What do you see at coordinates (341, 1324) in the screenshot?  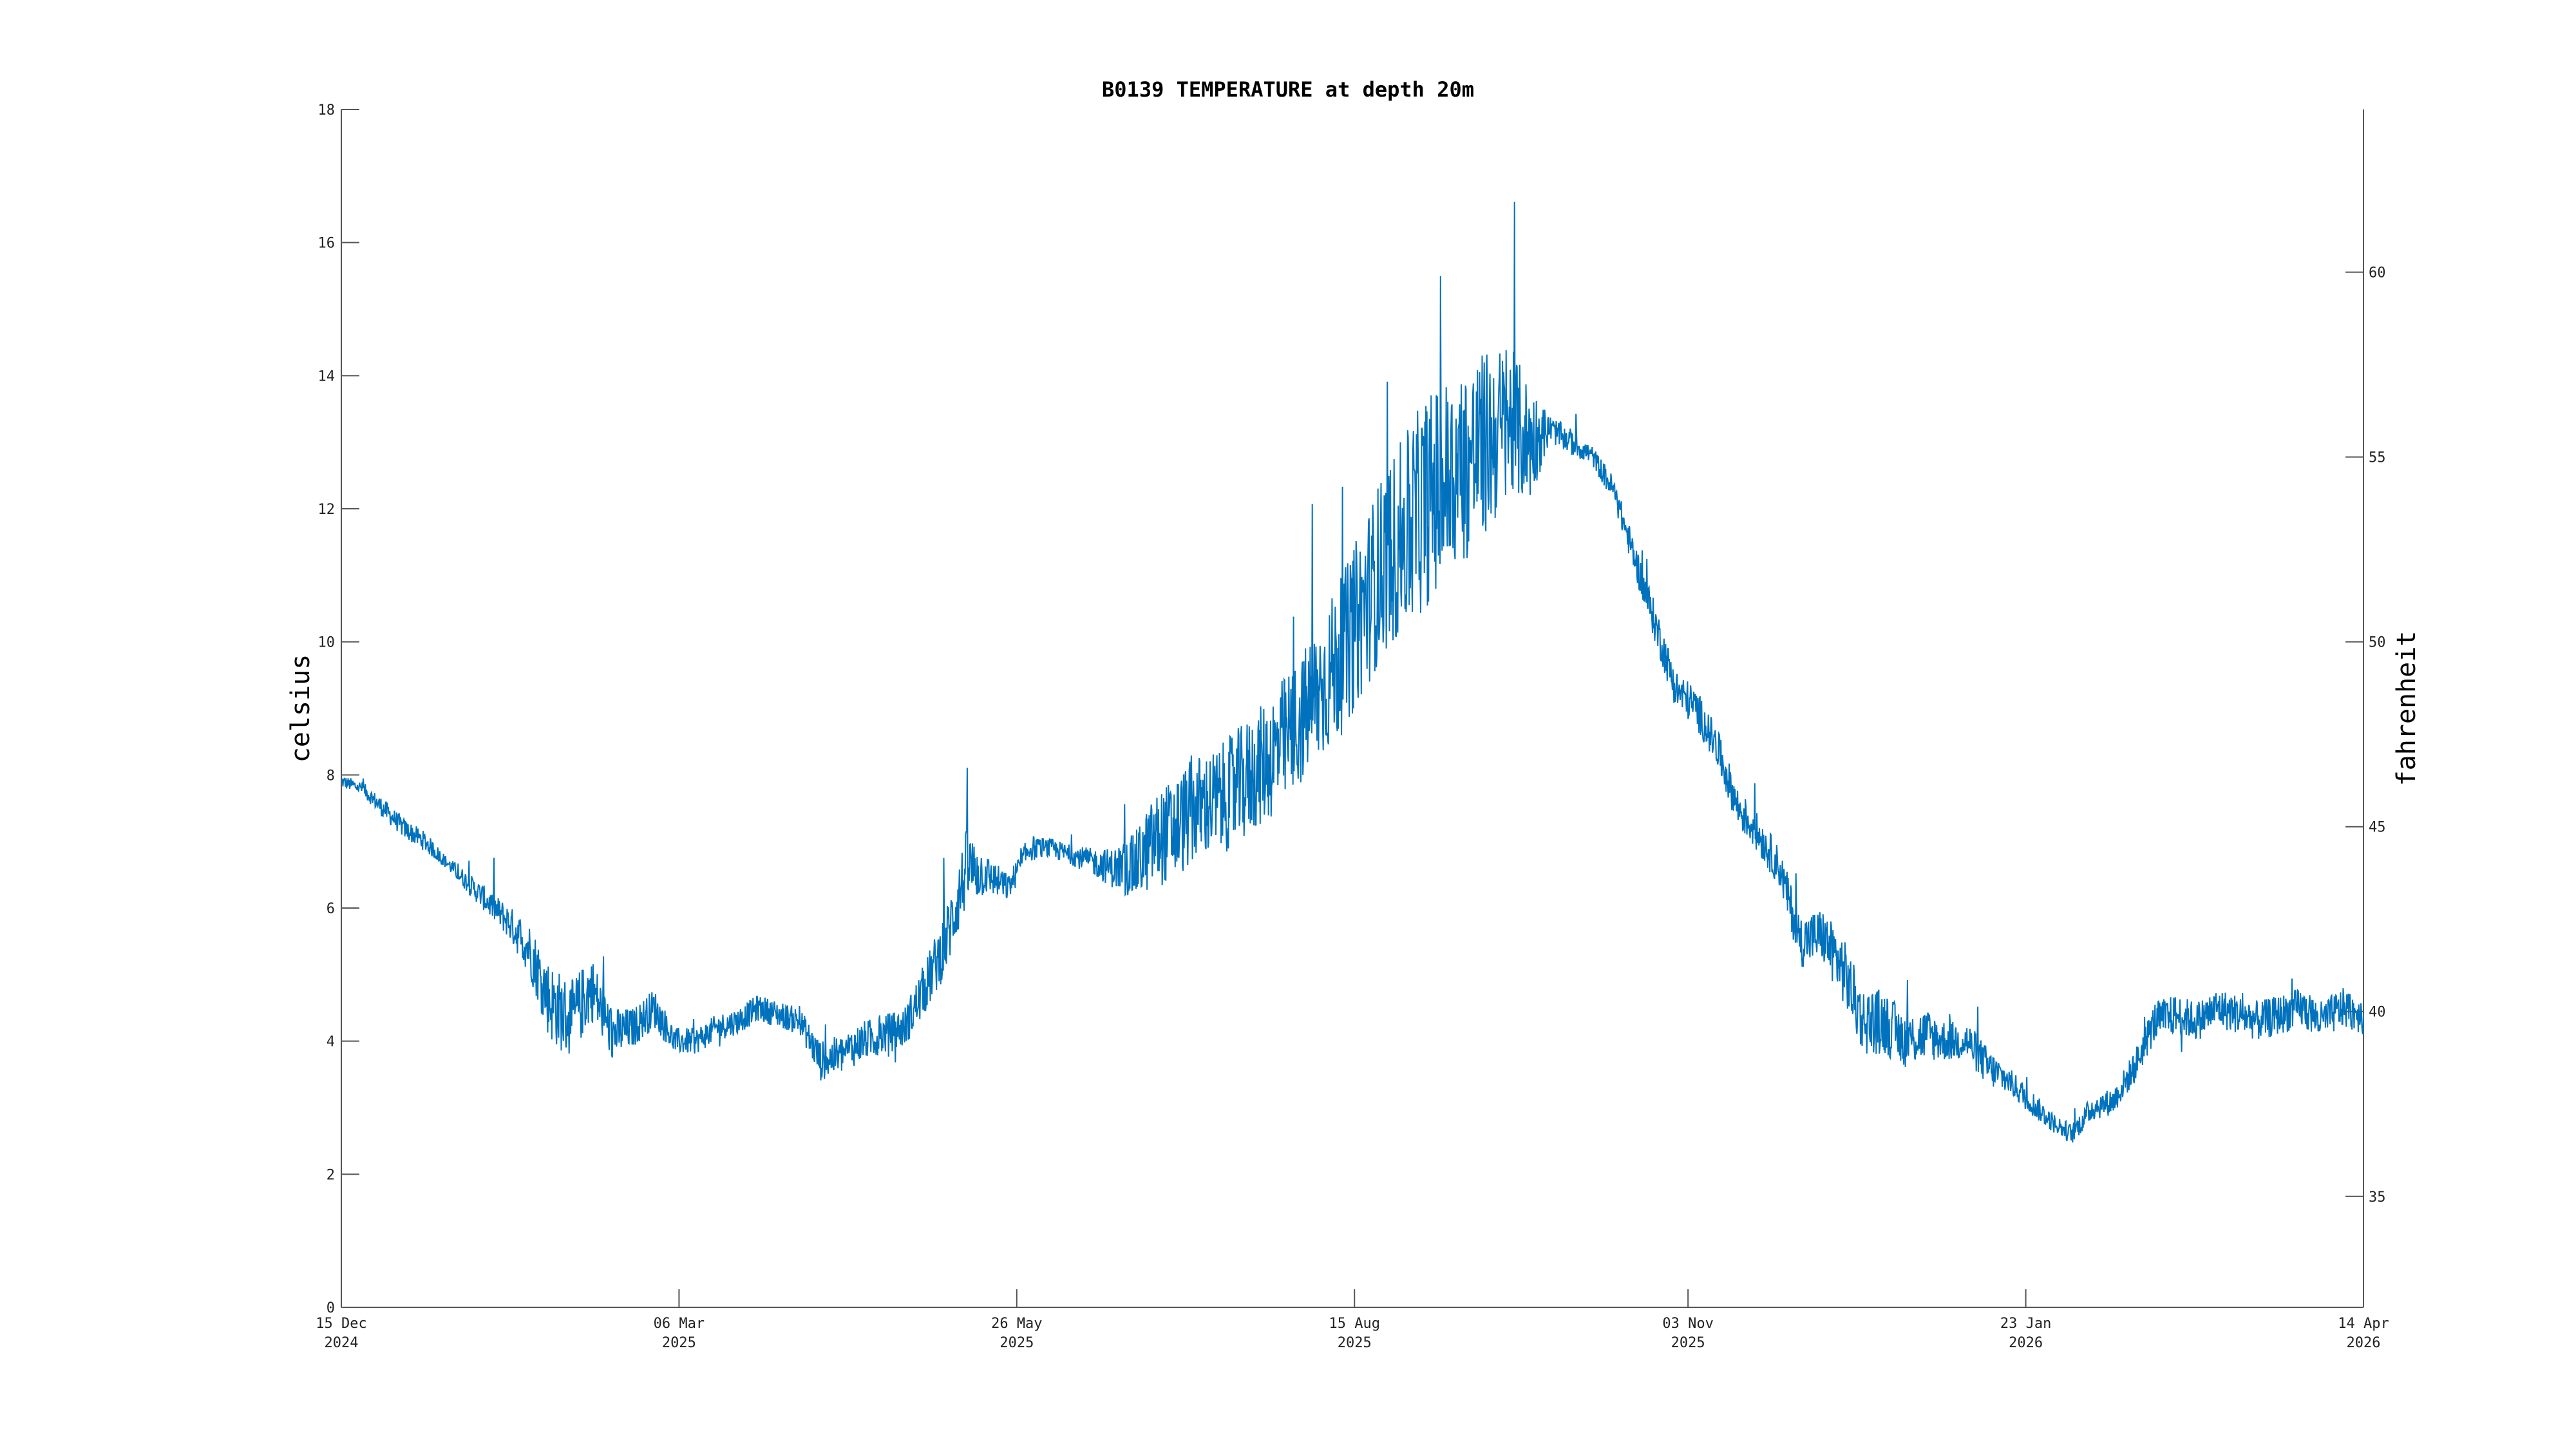 I see `x-tick-label: 15 Dec` at bounding box center [341, 1324].